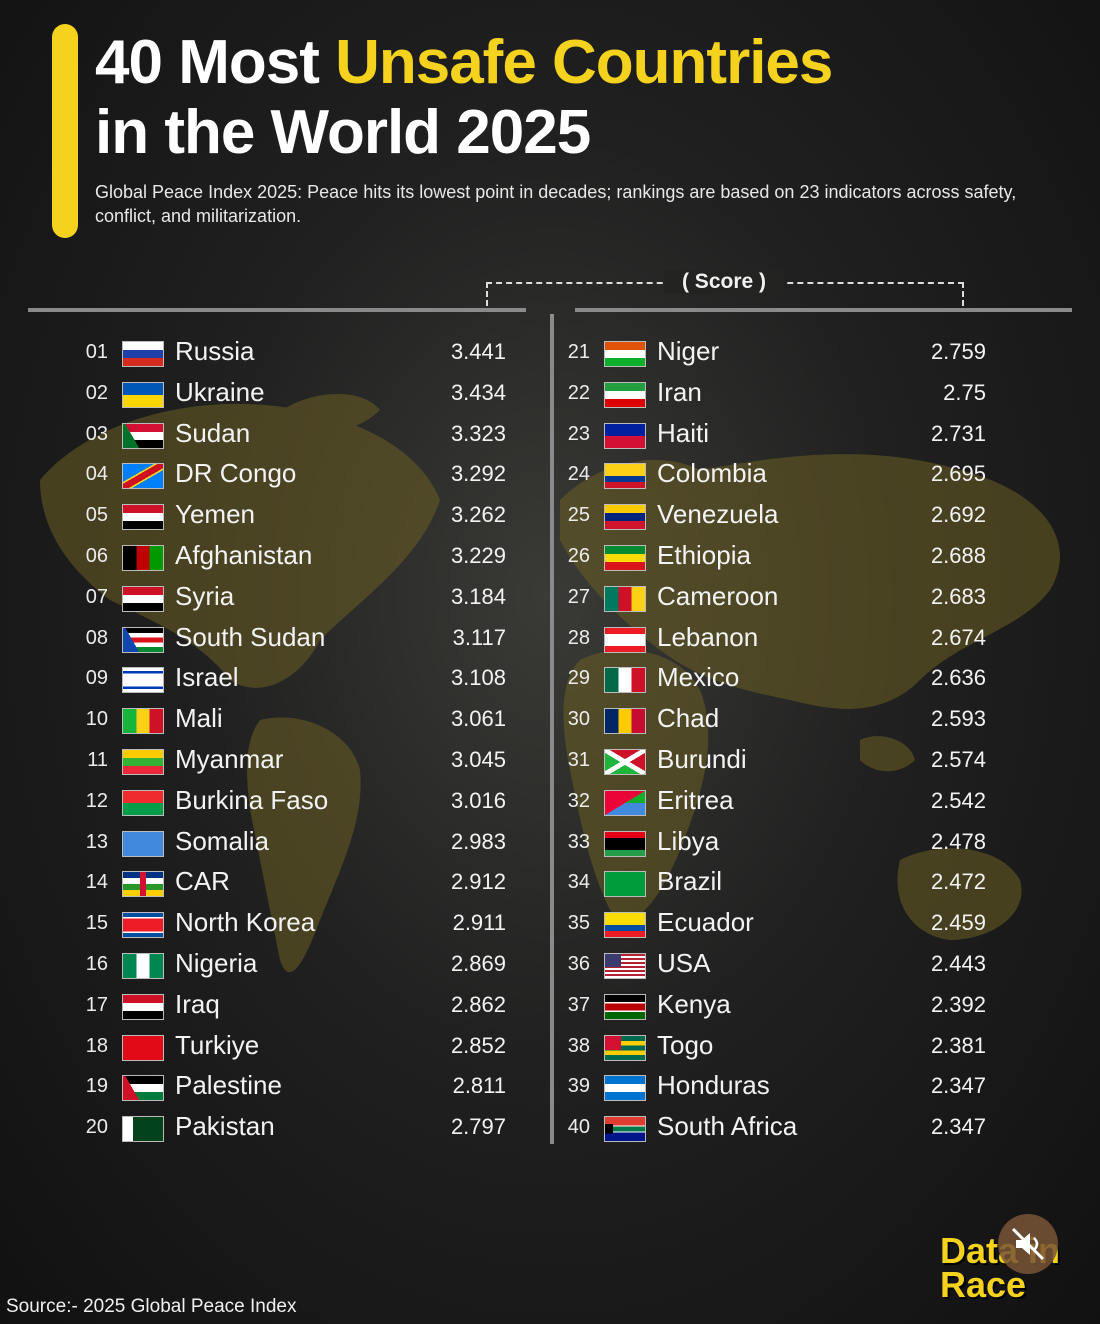  Describe the element at coordinates (578, 759) in the screenshot. I see `rank-number: 31` at that location.